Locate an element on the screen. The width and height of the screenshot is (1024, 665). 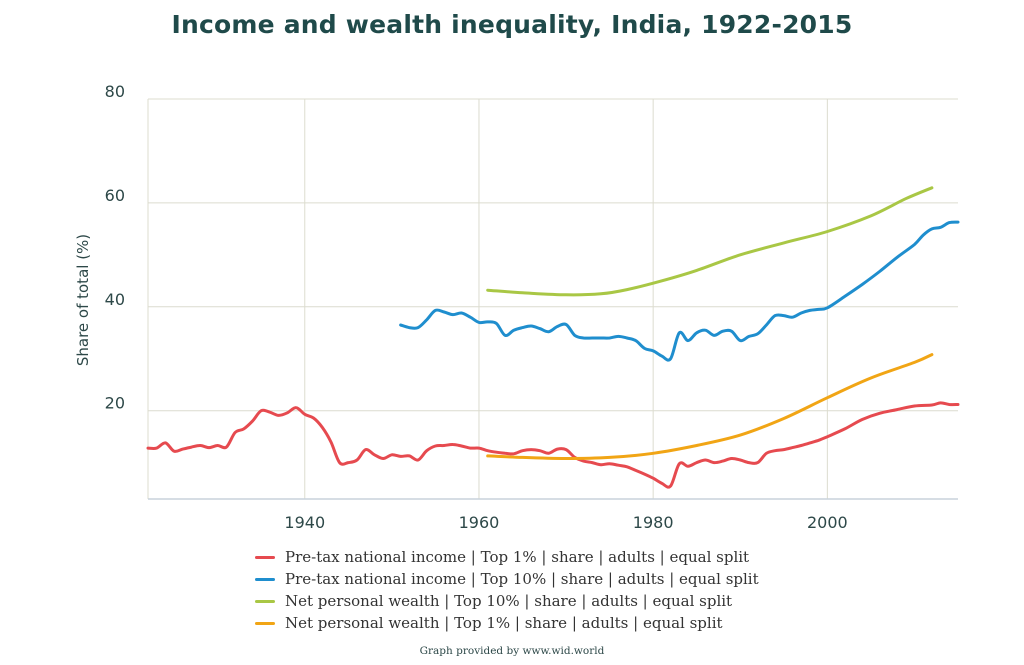
x-tick-label: 1980 is located at coordinates (653, 522).